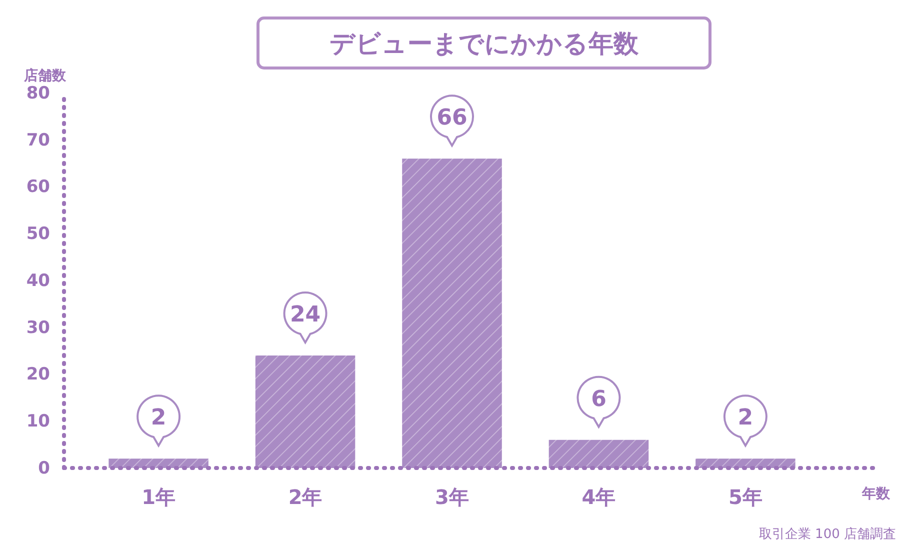  Describe the element at coordinates (485, 43) in the screenshot. I see `chart-title: デビューまでにかかる年数` at that location.